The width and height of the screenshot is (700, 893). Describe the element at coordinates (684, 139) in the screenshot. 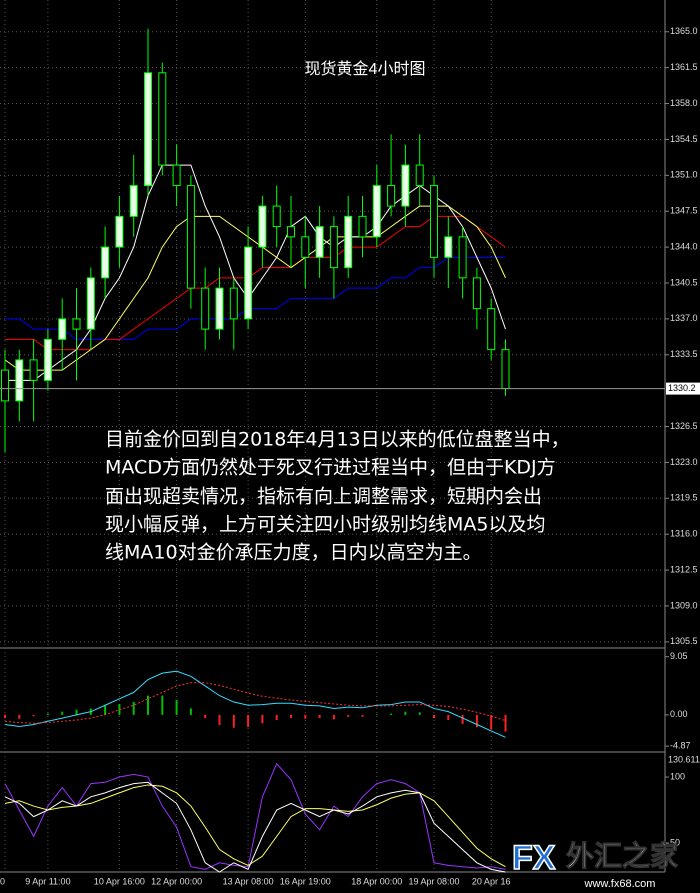

I see `y-tick-label: 1354.5` at that location.